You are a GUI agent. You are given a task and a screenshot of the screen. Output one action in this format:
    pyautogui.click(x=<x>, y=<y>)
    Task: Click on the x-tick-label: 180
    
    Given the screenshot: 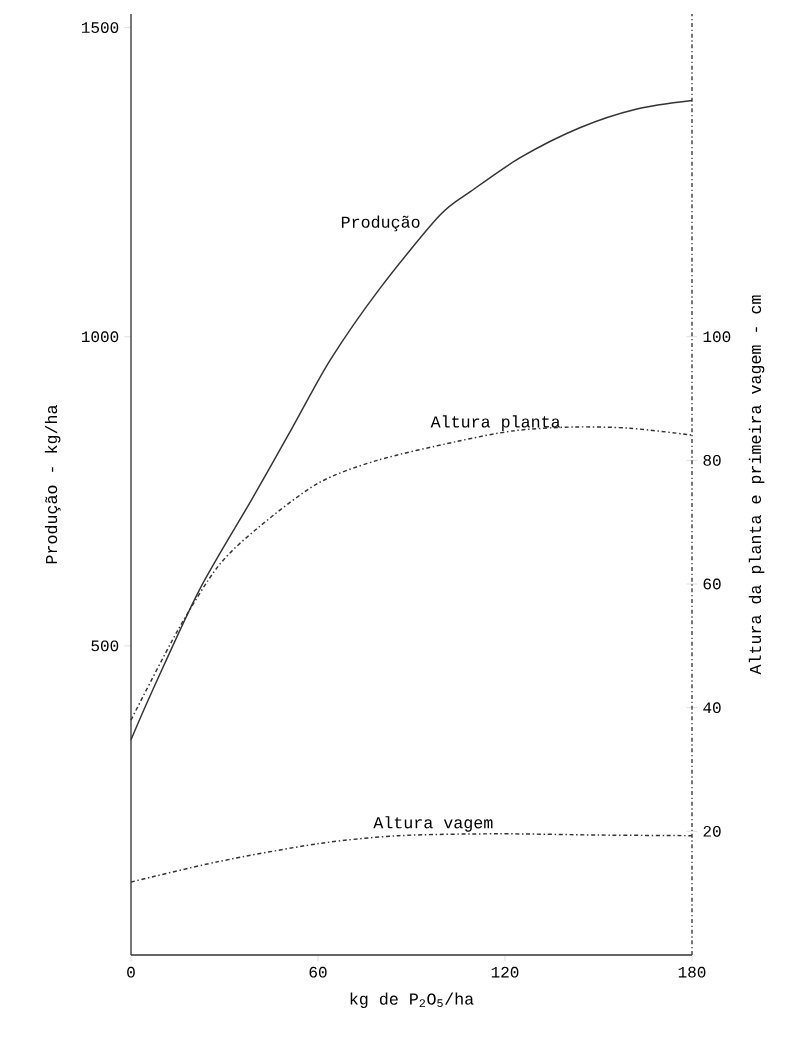 What is the action you would take?
    pyautogui.click(x=692, y=972)
    